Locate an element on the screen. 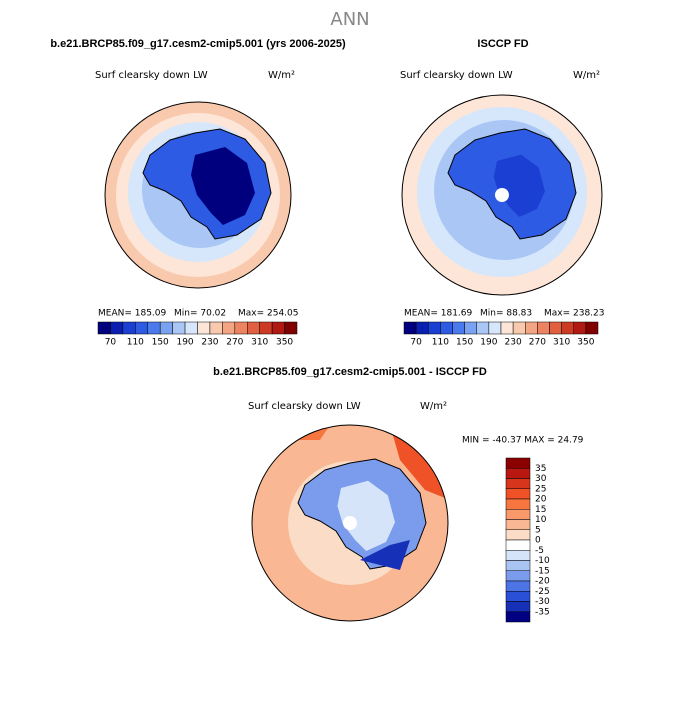 This screenshot has width=700, height=704. figure-title: ANN is located at coordinates (349, 19).